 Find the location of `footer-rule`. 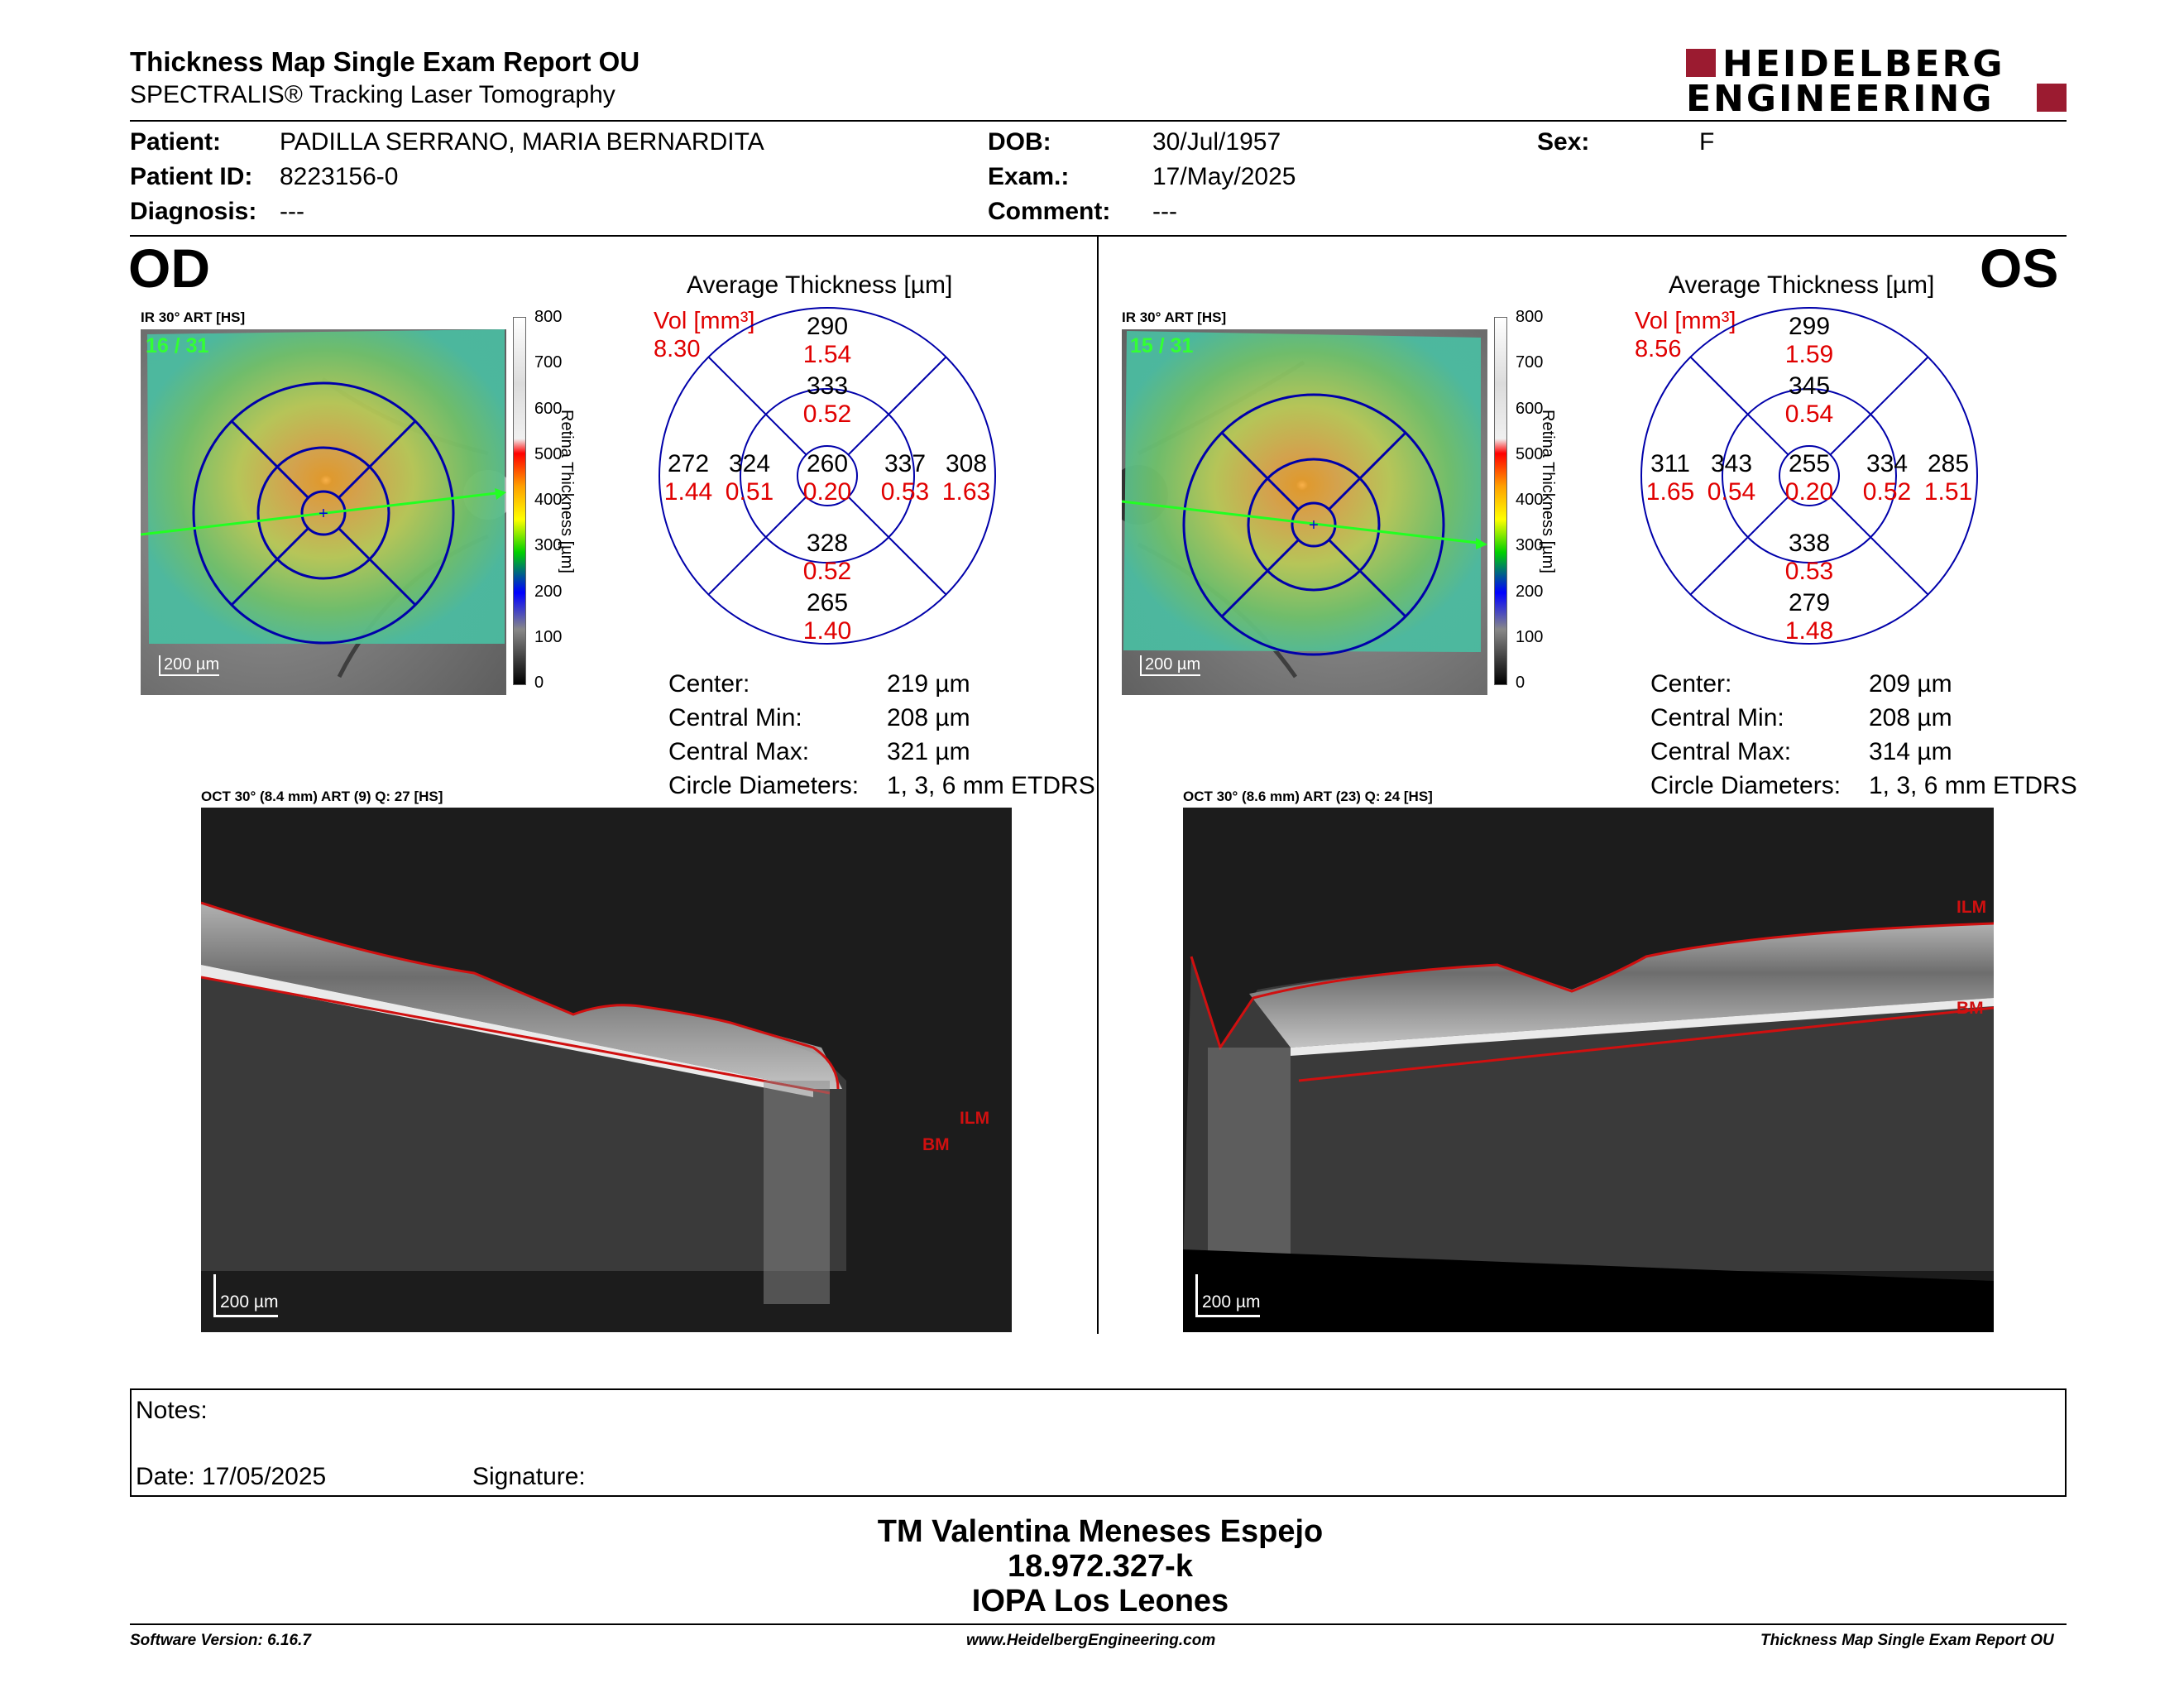

footer-rule is located at coordinates (1098, 1624).